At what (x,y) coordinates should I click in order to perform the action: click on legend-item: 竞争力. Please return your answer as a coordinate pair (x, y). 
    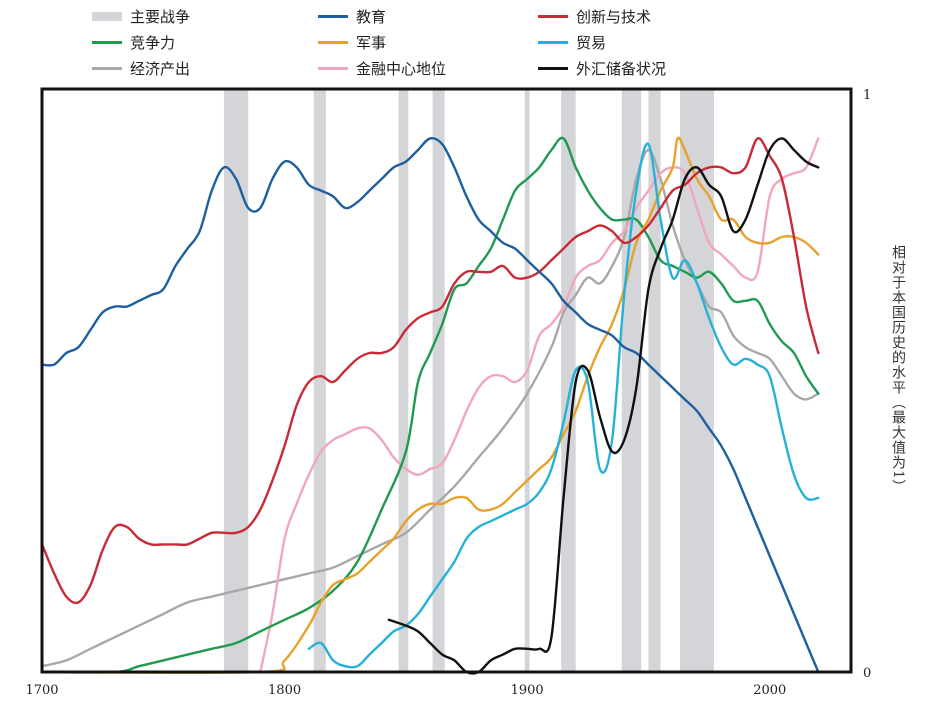
    Looking at the image, I should click on (133, 42).